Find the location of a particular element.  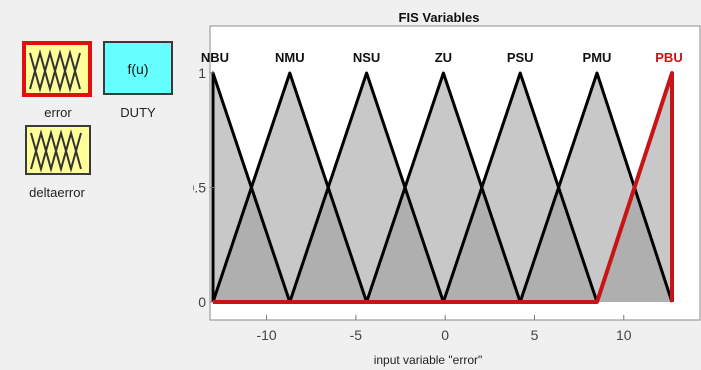

plot-title: FIS Variables is located at coordinates (439, 17).